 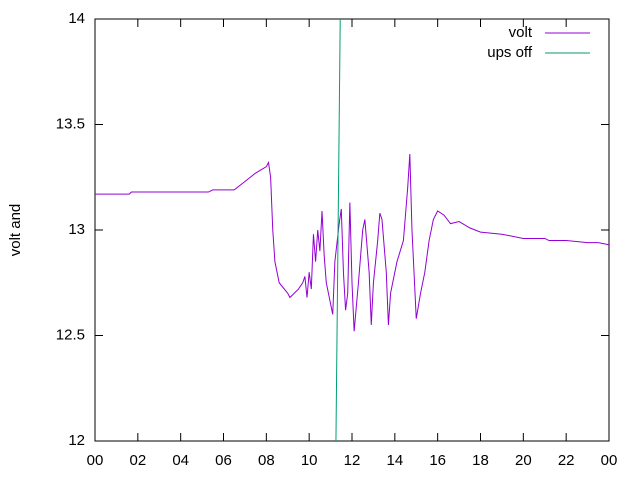 What do you see at coordinates (76, 229) in the screenshot?
I see `y-tick-label: 13` at bounding box center [76, 229].